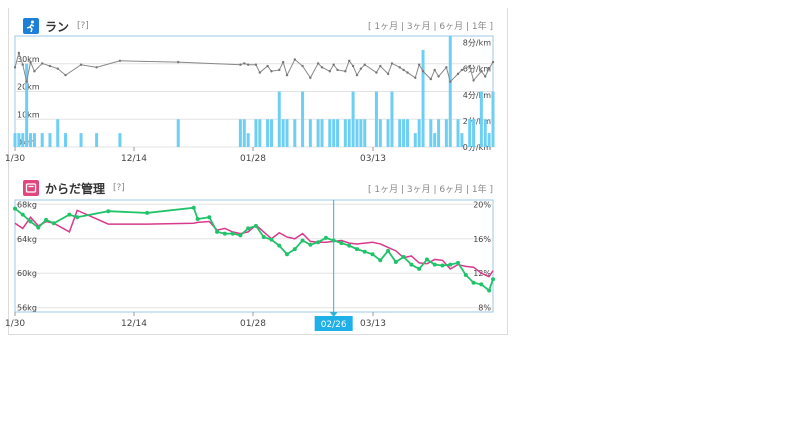 The image size is (800, 442). I want to click on run-y2-tick-label: 2分/km, so click(477, 121).